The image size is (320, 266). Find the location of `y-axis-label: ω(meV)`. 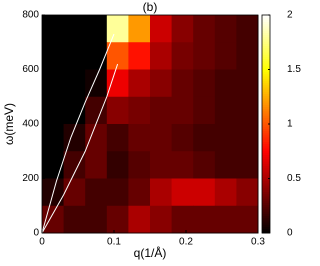

y-axis-label: ω(meV) is located at coordinates (9, 124).